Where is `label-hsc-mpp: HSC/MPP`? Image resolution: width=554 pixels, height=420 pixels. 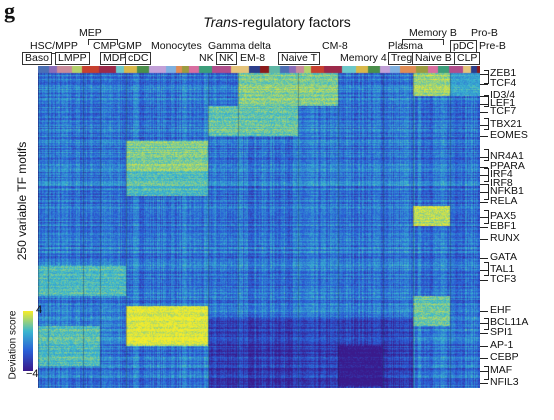 label-hsc-mpp: HSC/MPP is located at coordinates (54, 46).